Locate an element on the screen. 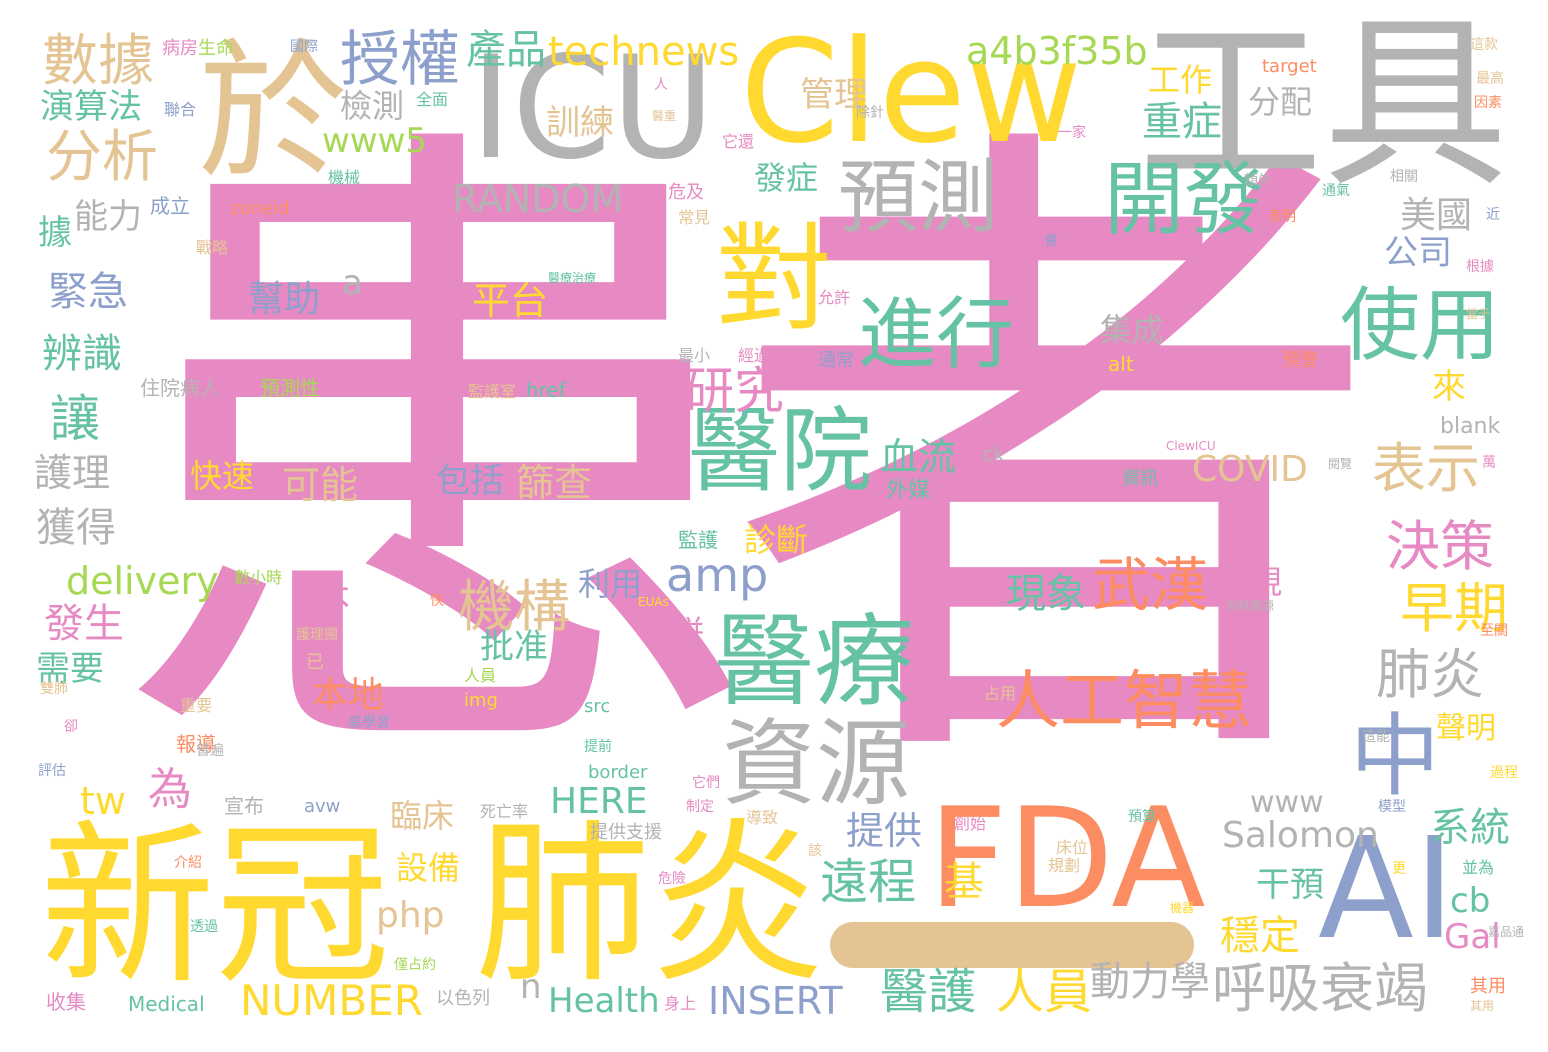  word-79: 聲明 is located at coordinates (1466, 728).